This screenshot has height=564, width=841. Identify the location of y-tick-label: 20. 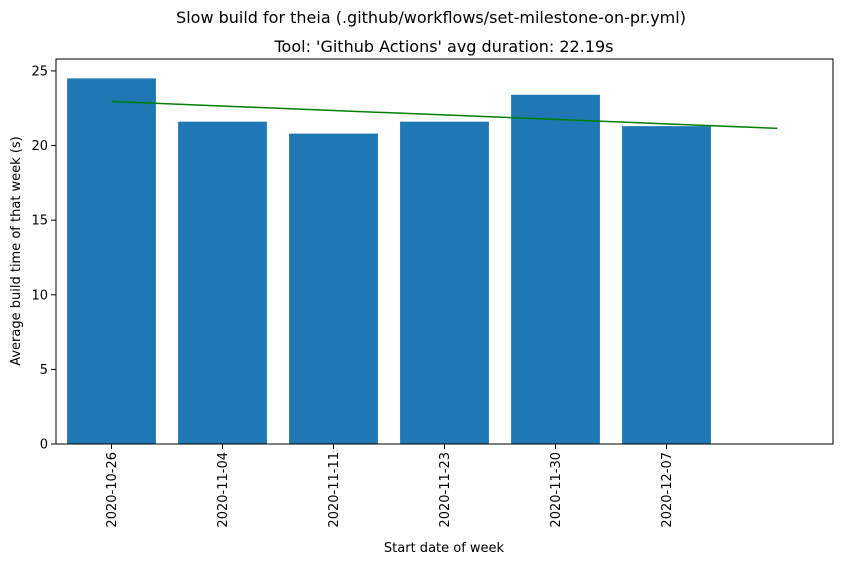
(39, 146).